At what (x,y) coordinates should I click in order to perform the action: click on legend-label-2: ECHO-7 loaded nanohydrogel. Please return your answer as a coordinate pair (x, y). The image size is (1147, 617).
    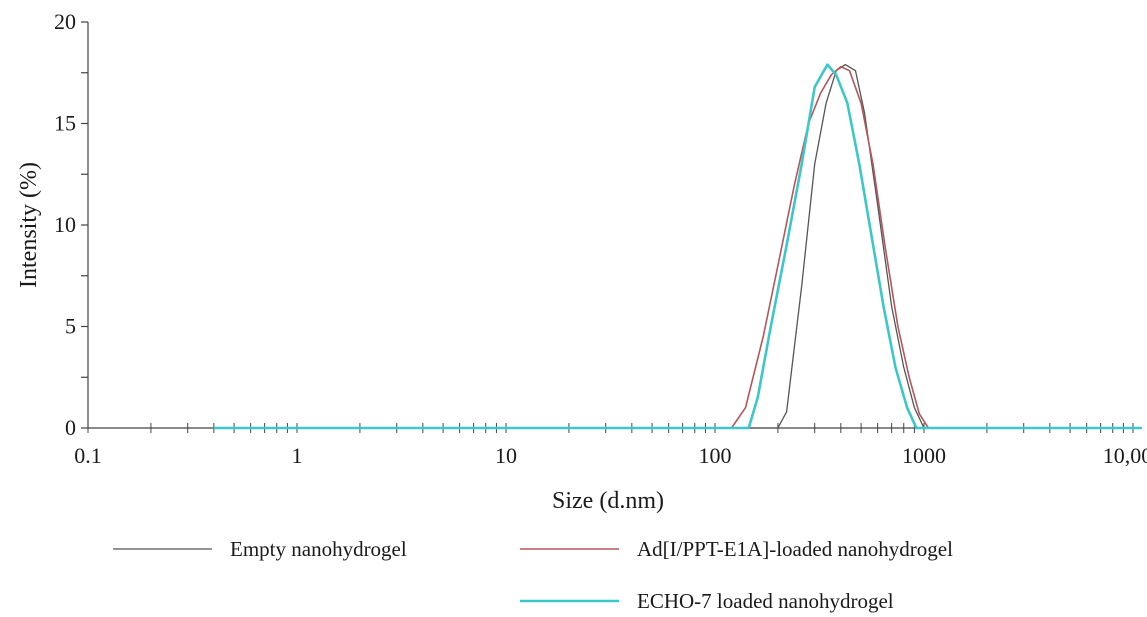
    Looking at the image, I should click on (765, 601).